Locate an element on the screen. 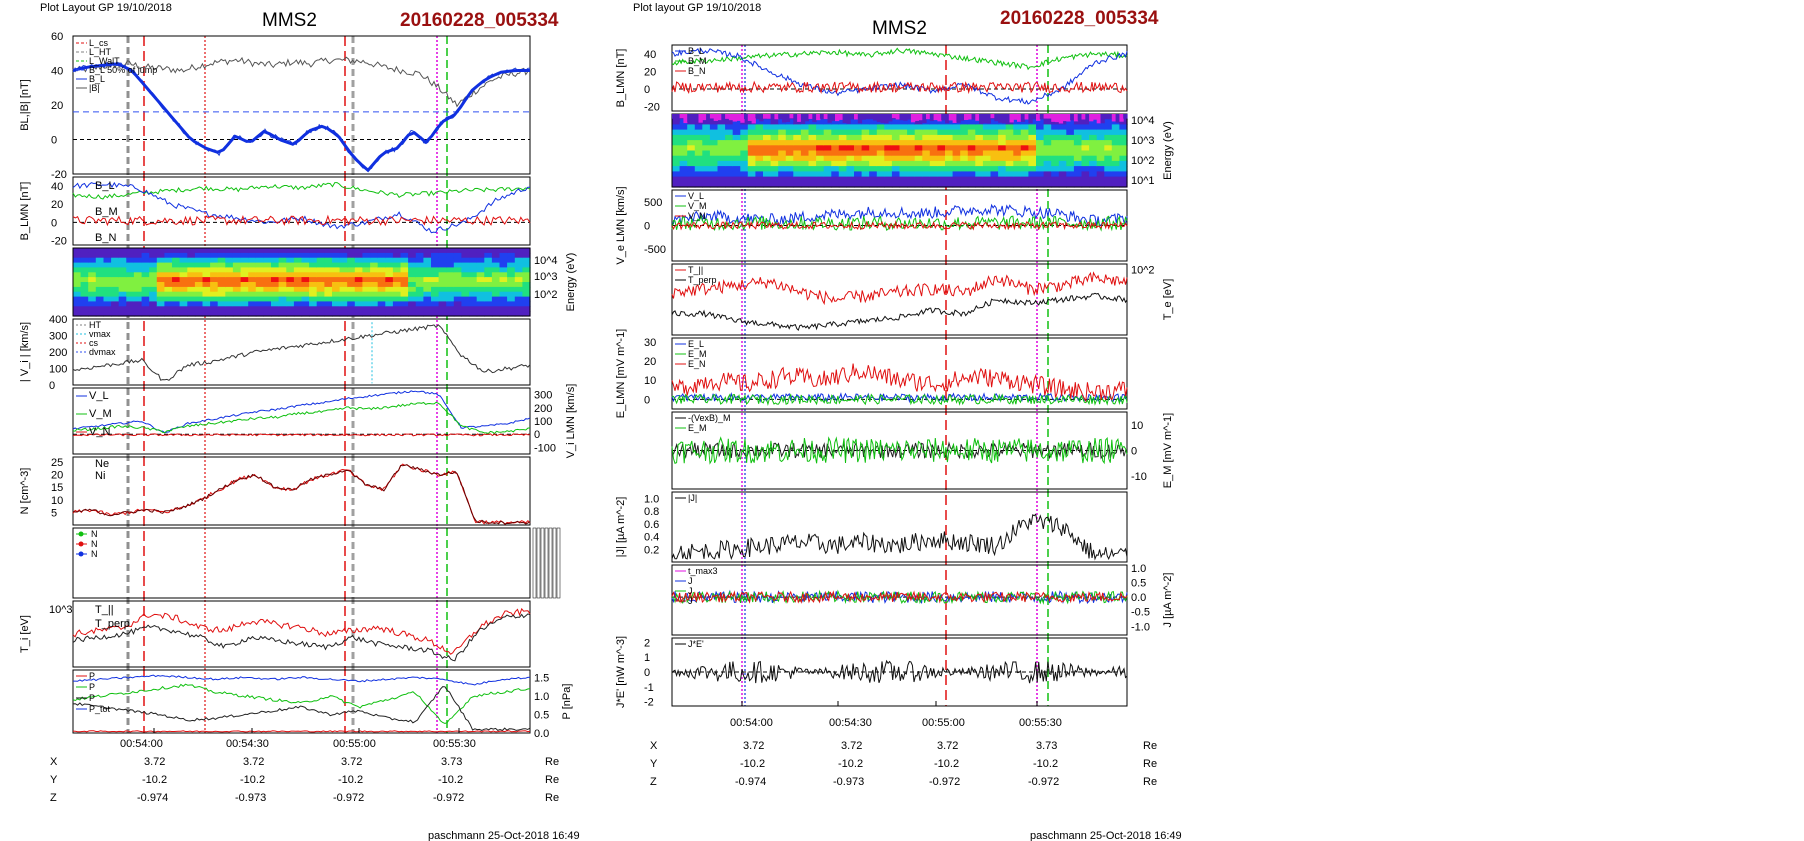 Image resolution: width=1804 pixels, height=841 pixels. bm-line is located at coordinates (301, 191).